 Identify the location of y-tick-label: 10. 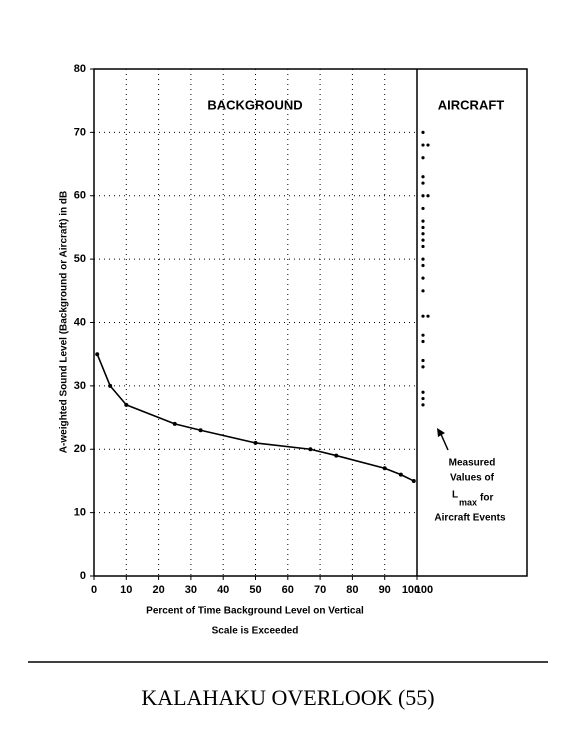
(80, 513).